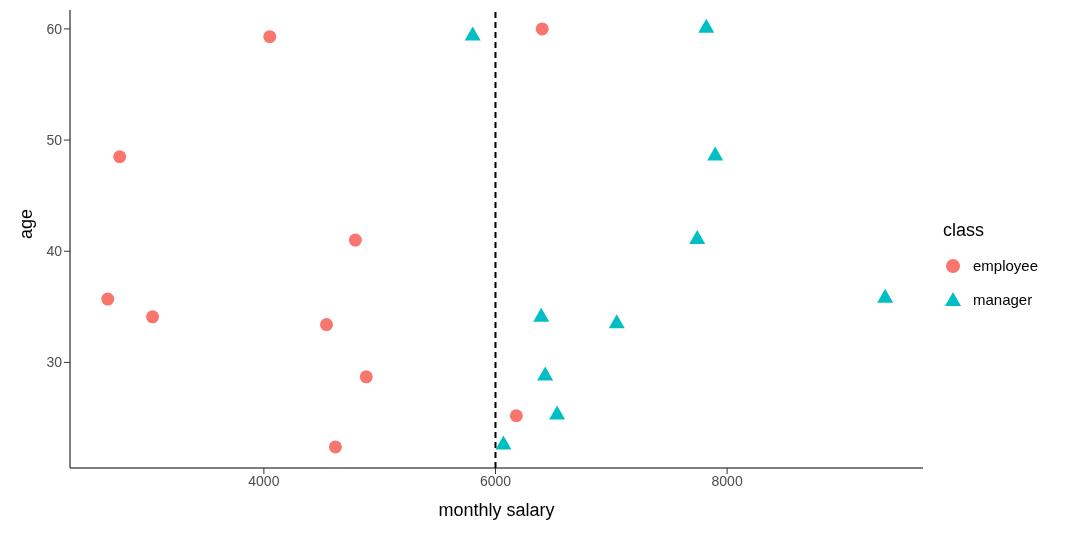 This screenshot has width=1075, height=534. What do you see at coordinates (54, 28) in the screenshot?
I see `y-tick-label: 60` at bounding box center [54, 28].